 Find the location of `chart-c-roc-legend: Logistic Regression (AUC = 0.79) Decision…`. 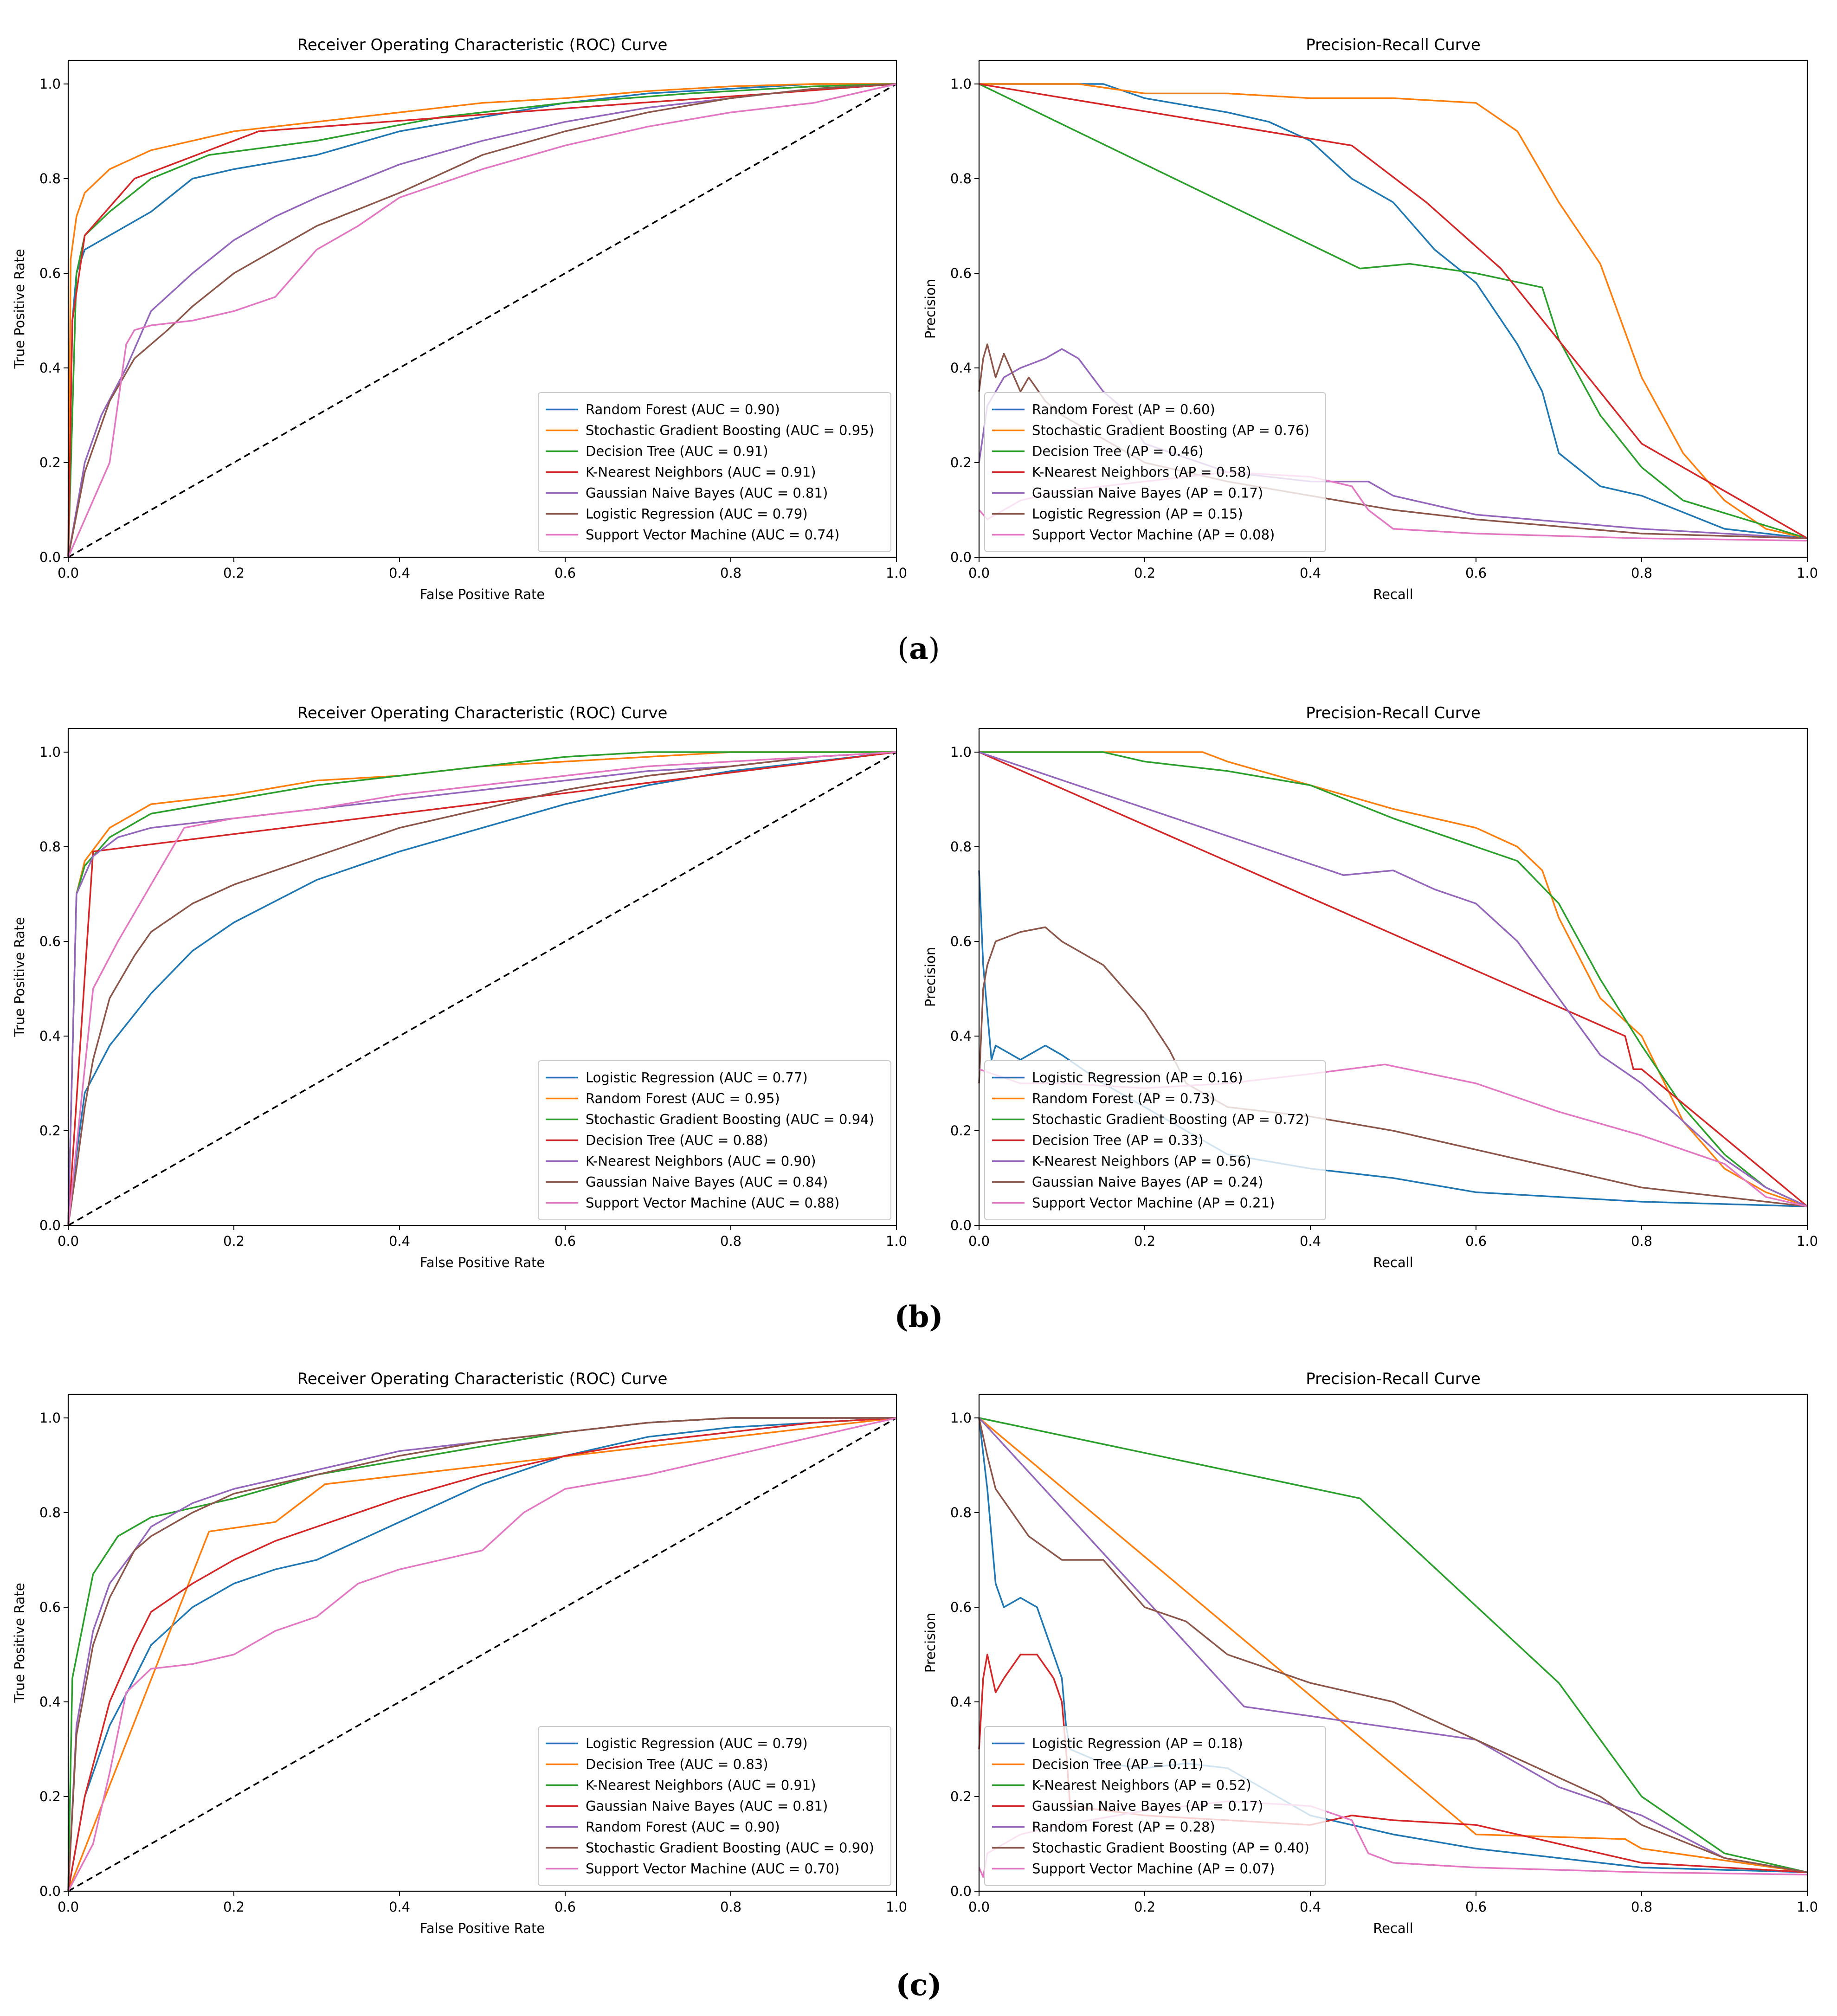

chart-c-roc-legend: Logistic Regression (AUC = 0.79) Decision… is located at coordinates (714, 1806).